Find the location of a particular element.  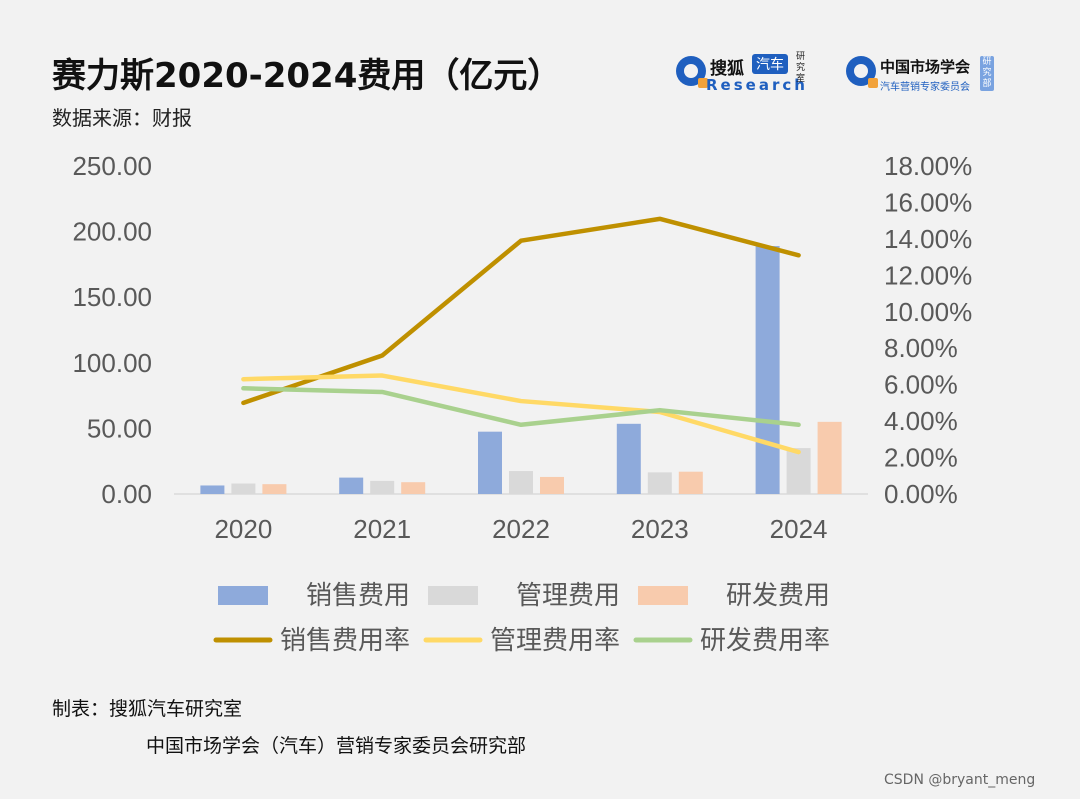

y-left-tick-label: 200.00 is located at coordinates (112, 232).